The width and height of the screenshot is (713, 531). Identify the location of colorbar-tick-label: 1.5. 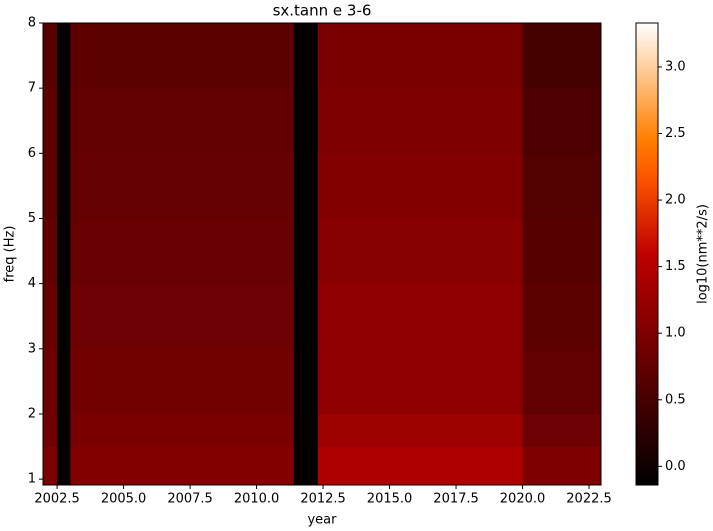
(675, 266).